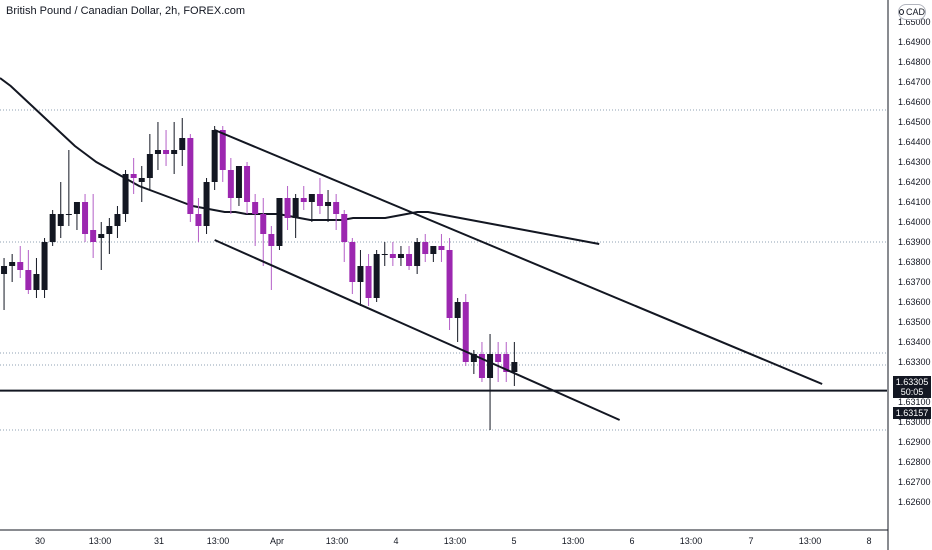  What do you see at coordinates (914, 102) in the screenshot?
I see `y-tick-label: 1.64600` at bounding box center [914, 102].